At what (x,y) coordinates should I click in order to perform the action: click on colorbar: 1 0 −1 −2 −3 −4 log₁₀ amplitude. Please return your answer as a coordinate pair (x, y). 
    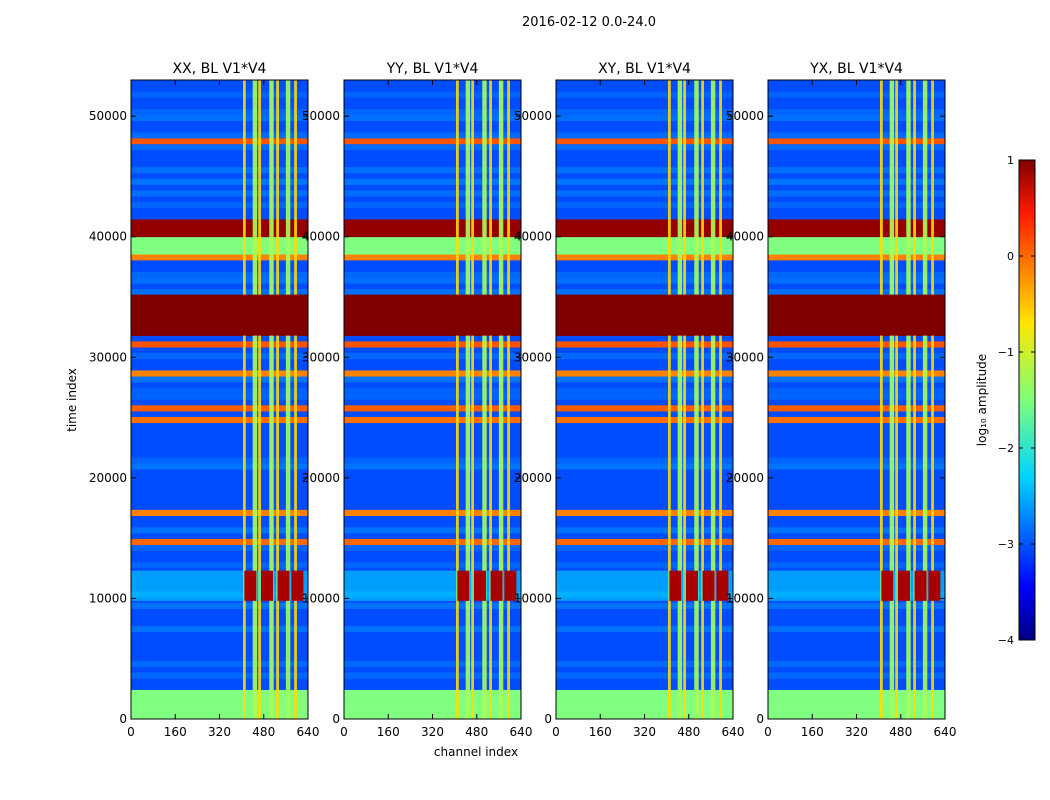
    Looking at the image, I should click on (1005, 400).